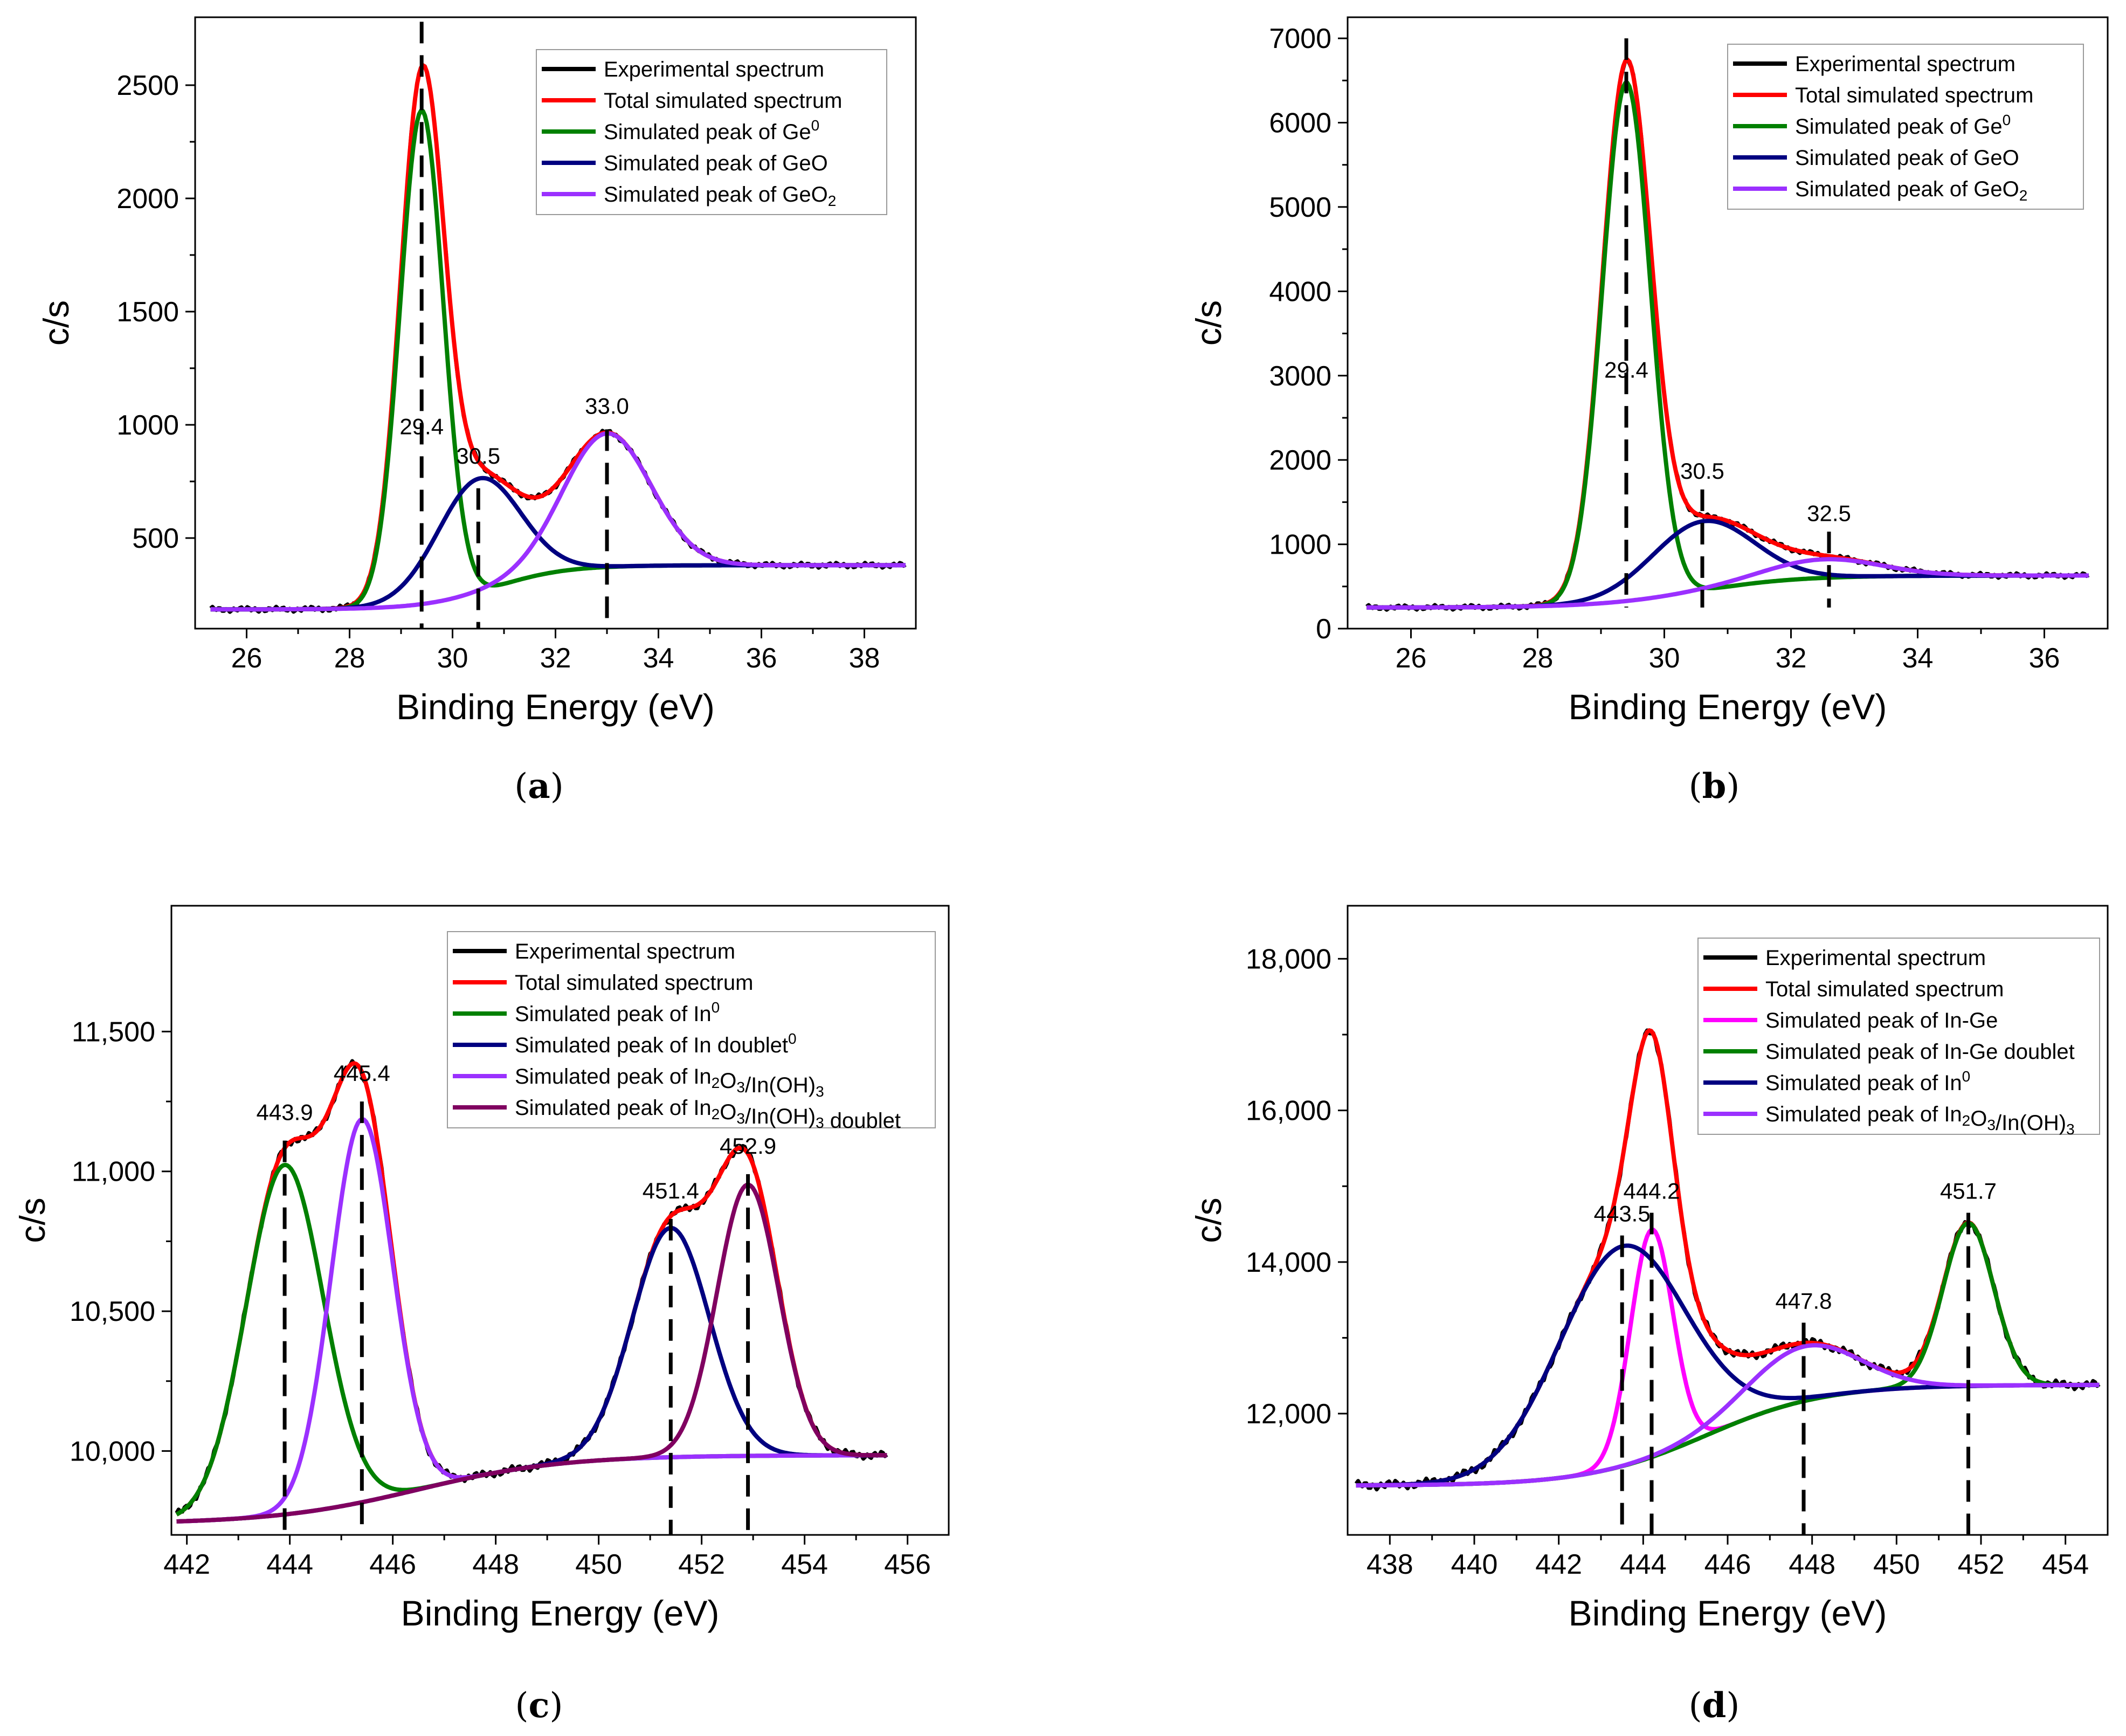  I want to click on x-tick-label-d-7: 452, so click(1982, 1564).